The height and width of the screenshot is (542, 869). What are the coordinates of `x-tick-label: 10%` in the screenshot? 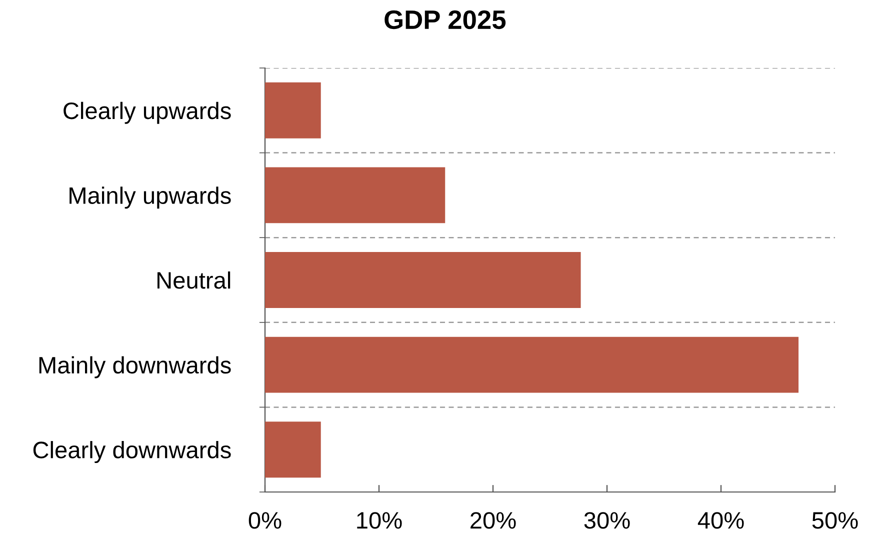 It's located at (379, 520).